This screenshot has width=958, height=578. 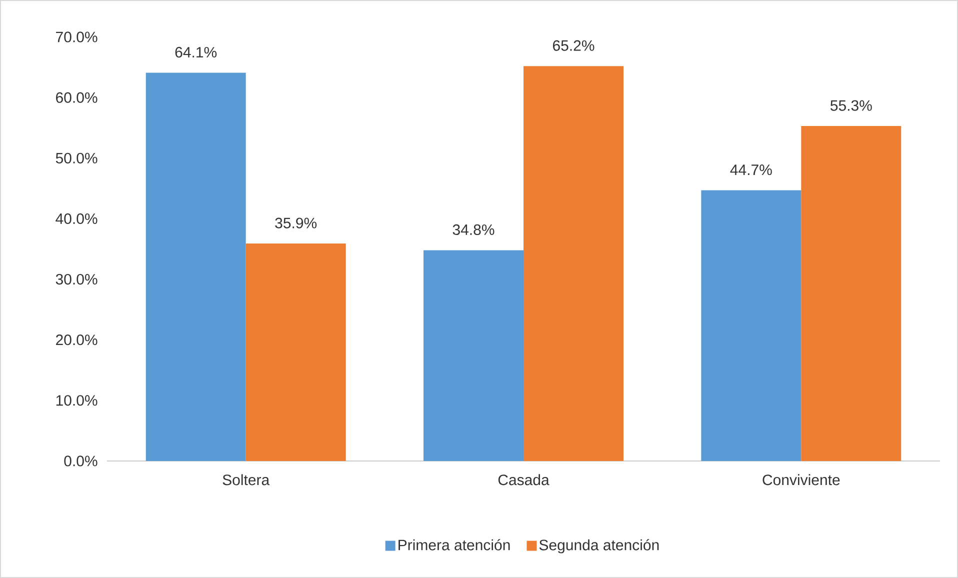 What do you see at coordinates (473, 229) in the screenshot?
I see `data-label: 34.8%` at bounding box center [473, 229].